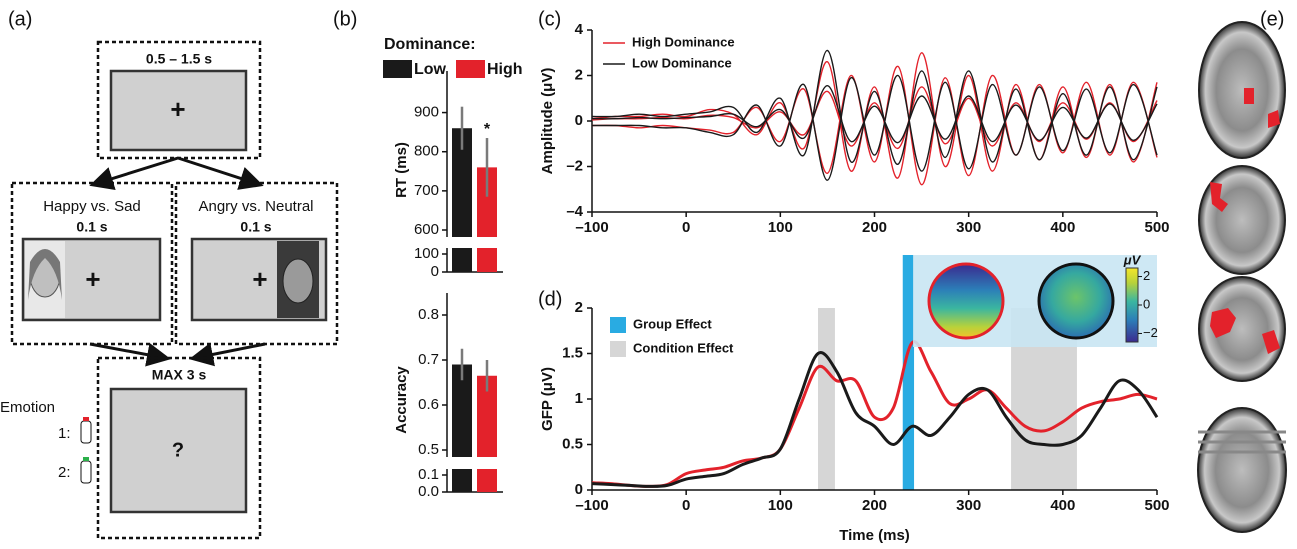 The width and height of the screenshot is (1297, 549). What do you see at coordinates (179, 375) in the screenshot?
I see `stage-duration: MAX 3 s` at bounding box center [179, 375].